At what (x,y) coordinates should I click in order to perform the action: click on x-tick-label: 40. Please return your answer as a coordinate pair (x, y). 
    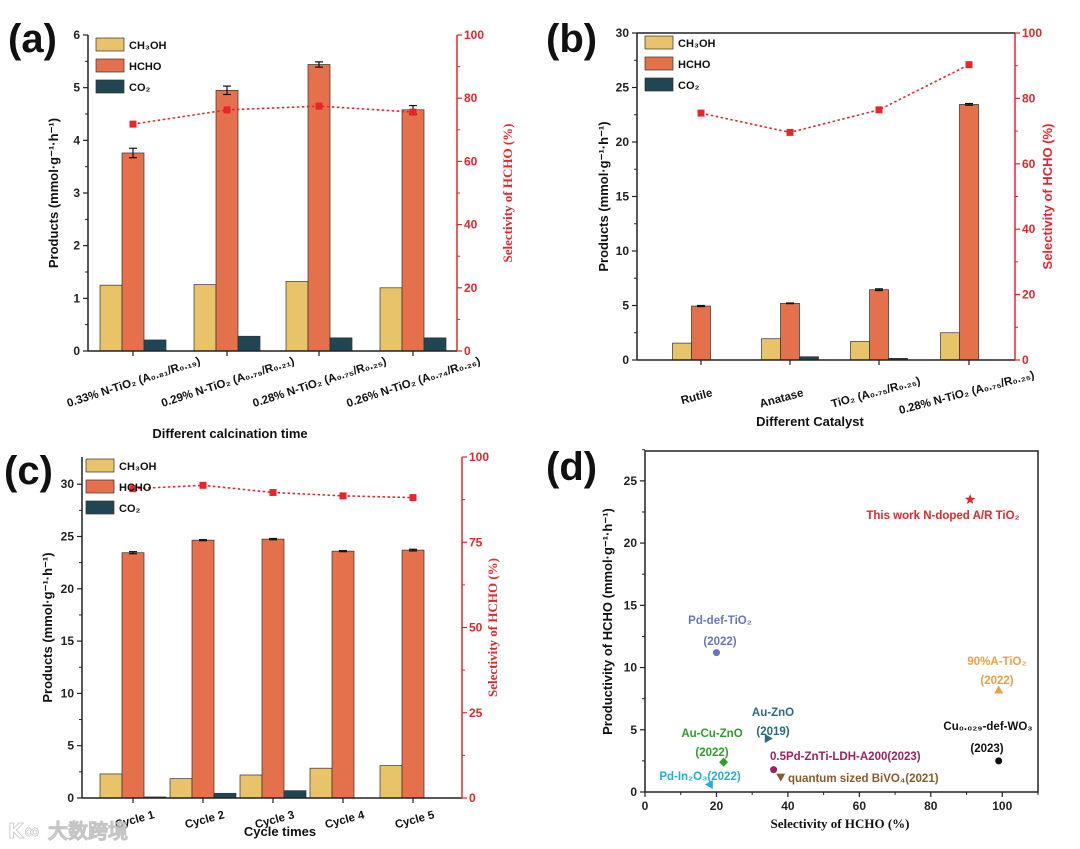
    Looking at the image, I should click on (788, 806).